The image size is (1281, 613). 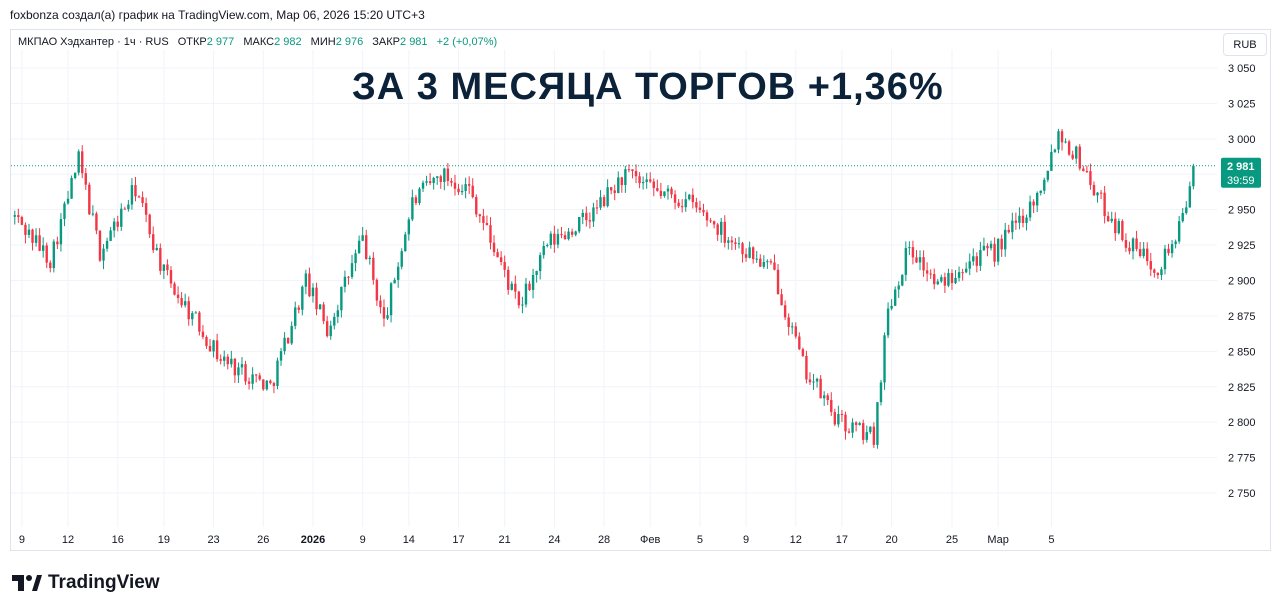 I want to click on x-tick-label: 17, so click(x=842, y=540).